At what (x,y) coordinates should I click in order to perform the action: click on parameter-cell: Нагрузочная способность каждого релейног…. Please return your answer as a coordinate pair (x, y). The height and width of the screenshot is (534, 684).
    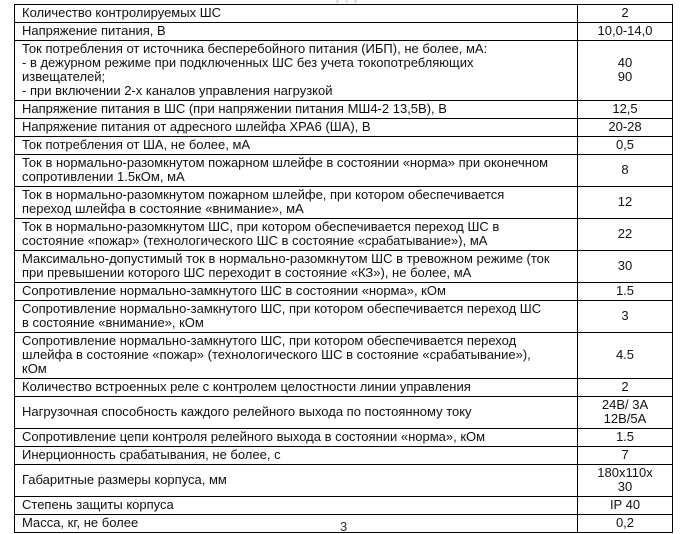
    Looking at the image, I should click on (296, 412).